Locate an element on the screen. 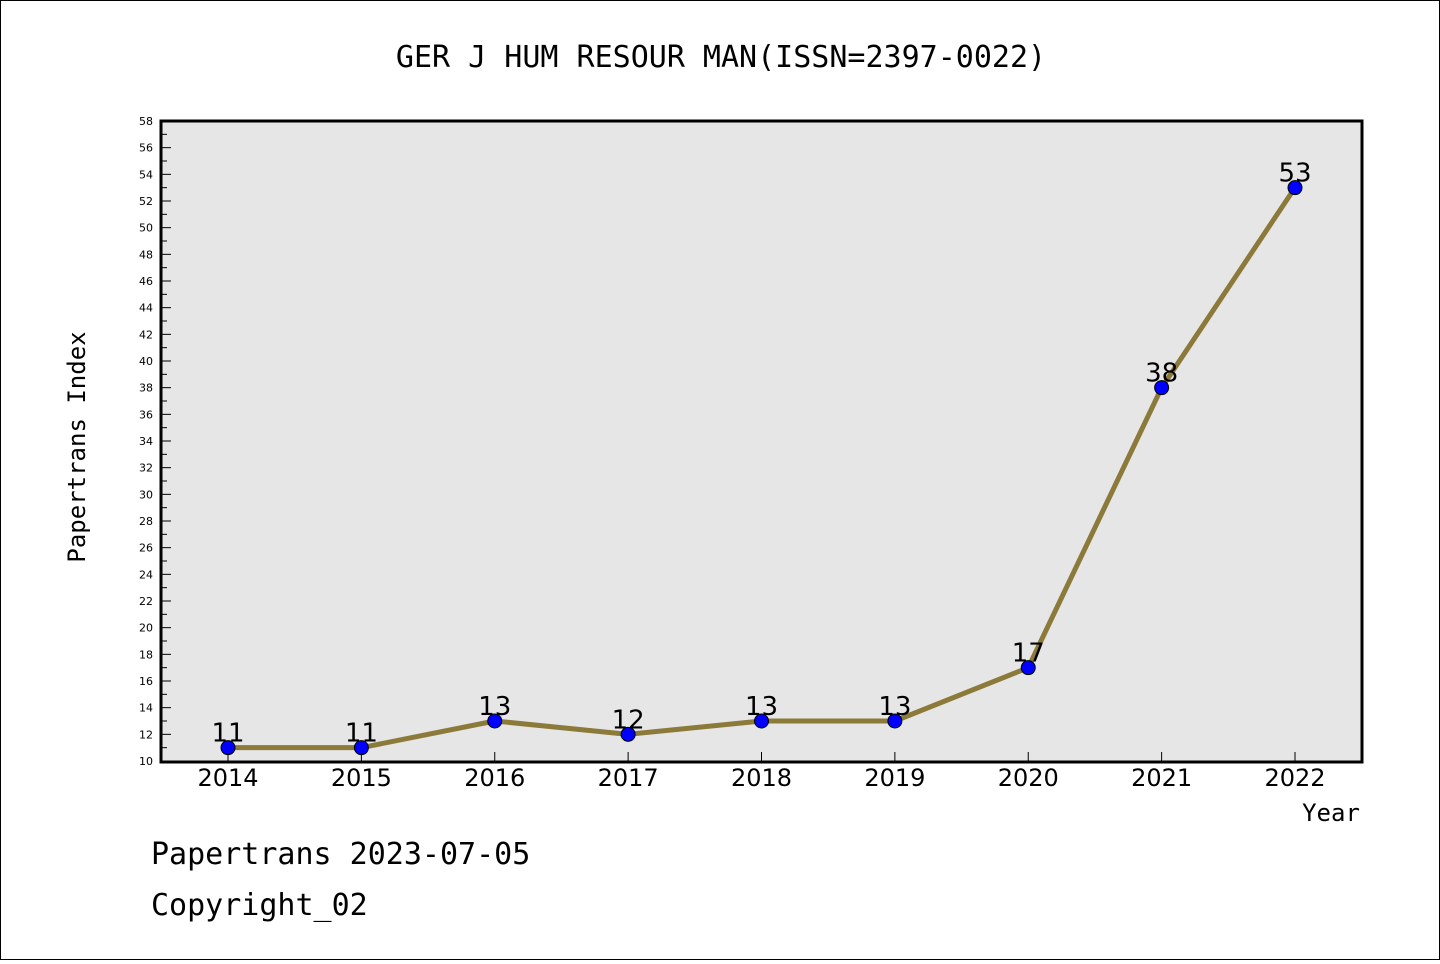 The image size is (1440, 964). data-label: 17 is located at coordinates (1028, 654).